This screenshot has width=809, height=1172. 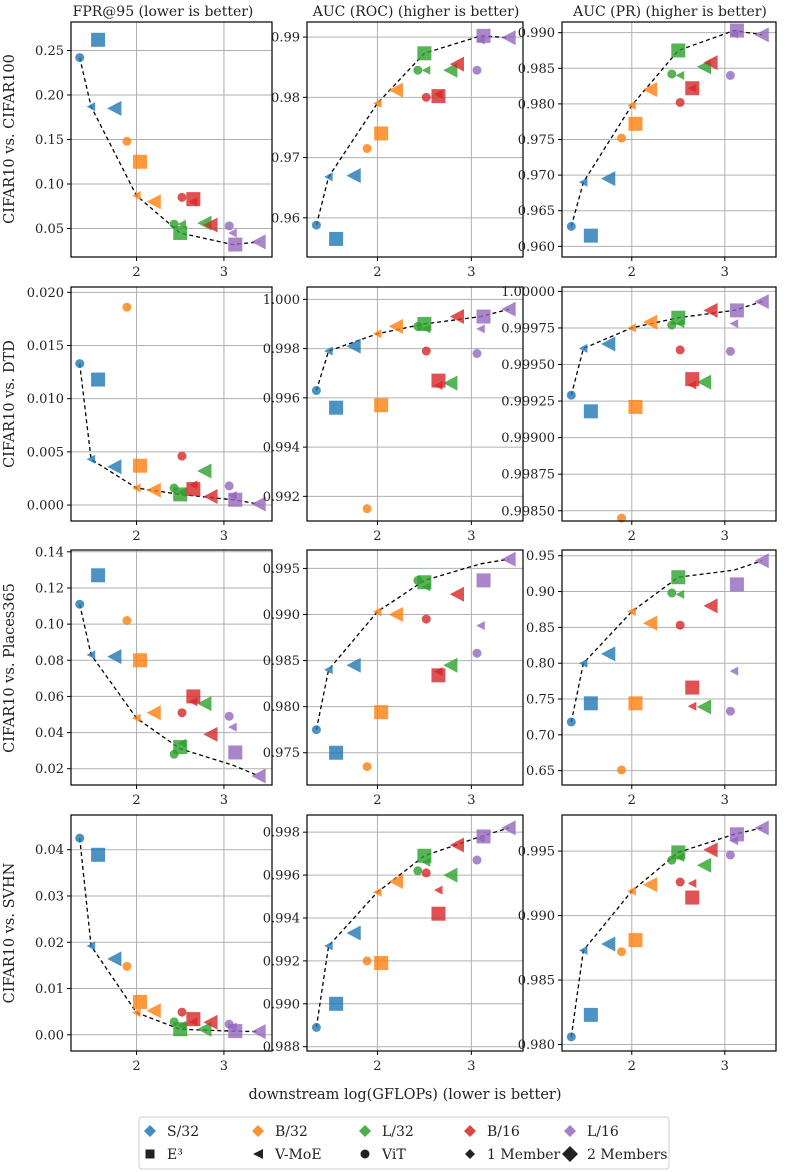 What do you see at coordinates (49, 989) in the screenshot?
I see `y-tick-label: 0.01` at bounding box center [49, 989].